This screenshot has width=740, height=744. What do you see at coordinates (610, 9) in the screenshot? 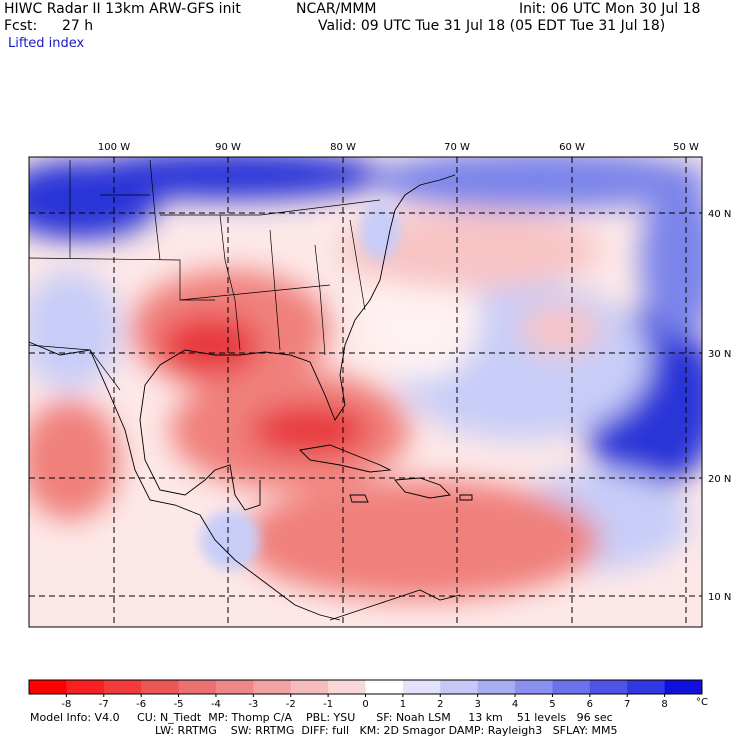
I see `init-time: Init: 06 UTC Mon 30 Jul 18` at bounding box center [610, 9].